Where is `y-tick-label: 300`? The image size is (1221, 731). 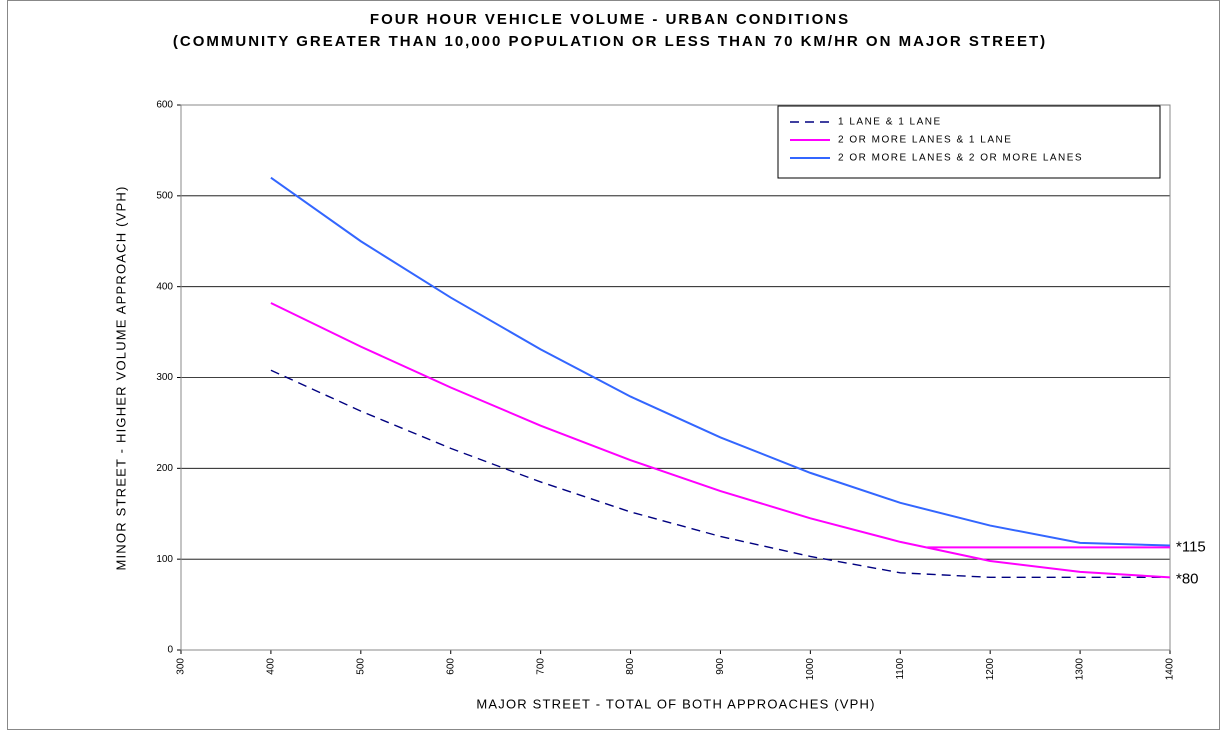 y-tick-label: 300 is located at coordinates (164, 377).